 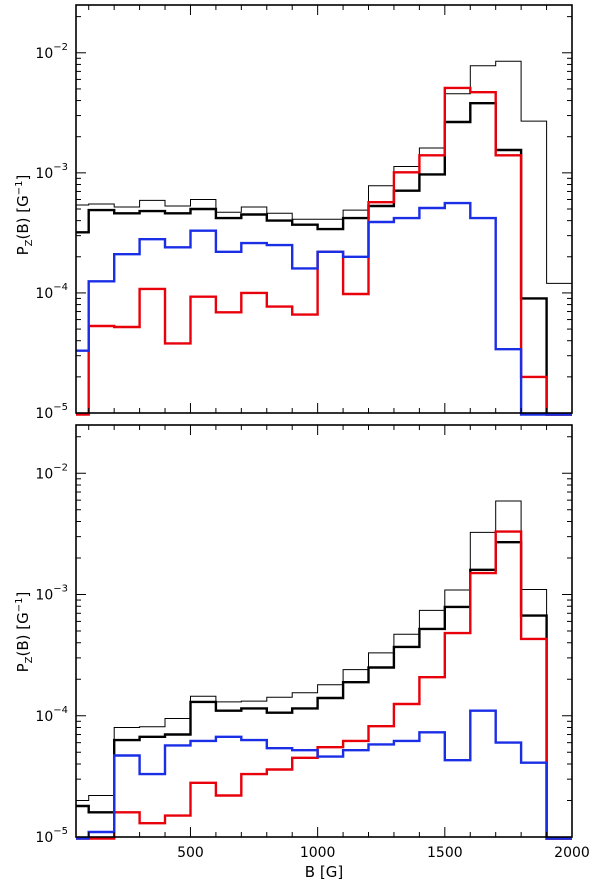 I want to click on bottom-y-axis-label: PZ(B) [G−1], so click(x=24, y=632).